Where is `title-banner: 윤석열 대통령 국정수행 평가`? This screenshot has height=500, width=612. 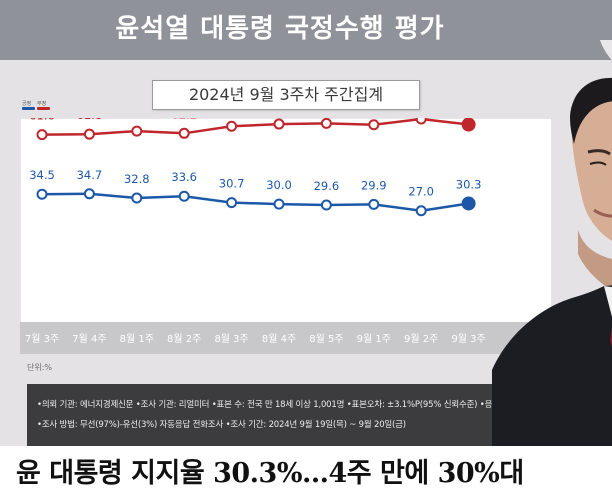 title-banner: 윤석열 대통령 국정수행 평가 is located at coordinates (306, 30).